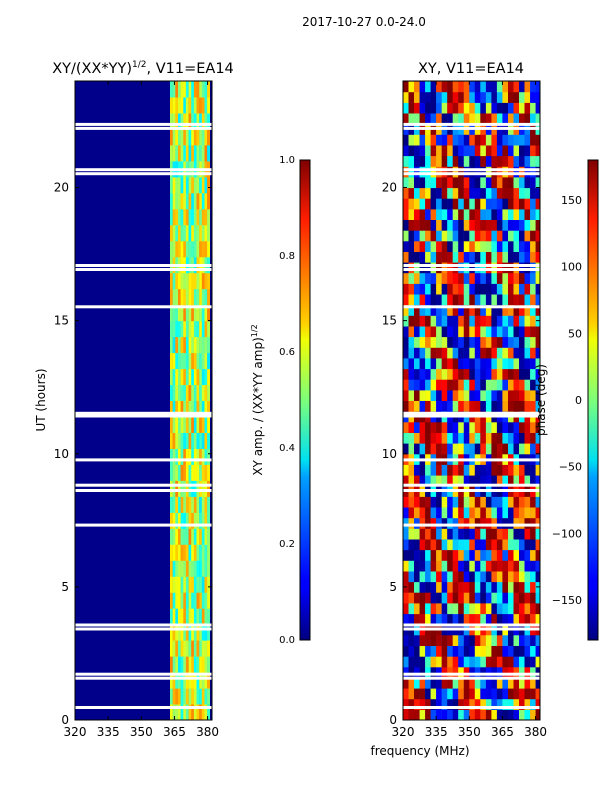 This screenshot has height=804, width=600. I want to click on left-y-axis-label: UT (hours), so click(41, 399).